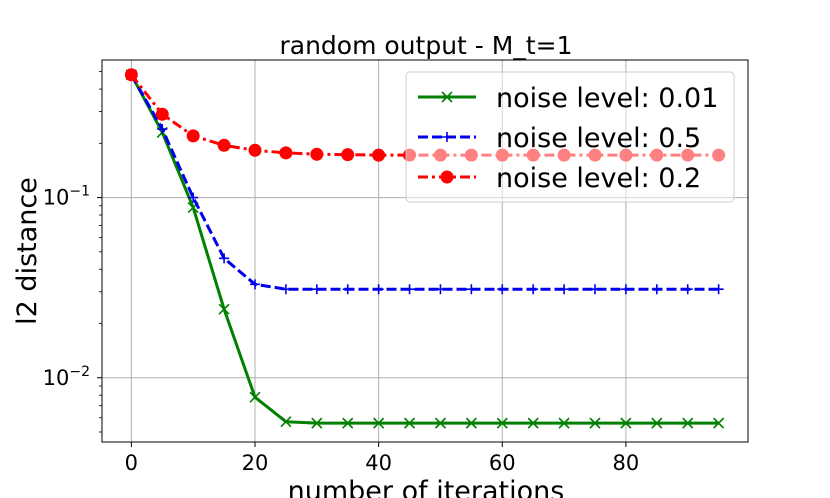 The image size is (830, 498). I want to click on legend-label: noise level: 0.01, so click(607, 98).